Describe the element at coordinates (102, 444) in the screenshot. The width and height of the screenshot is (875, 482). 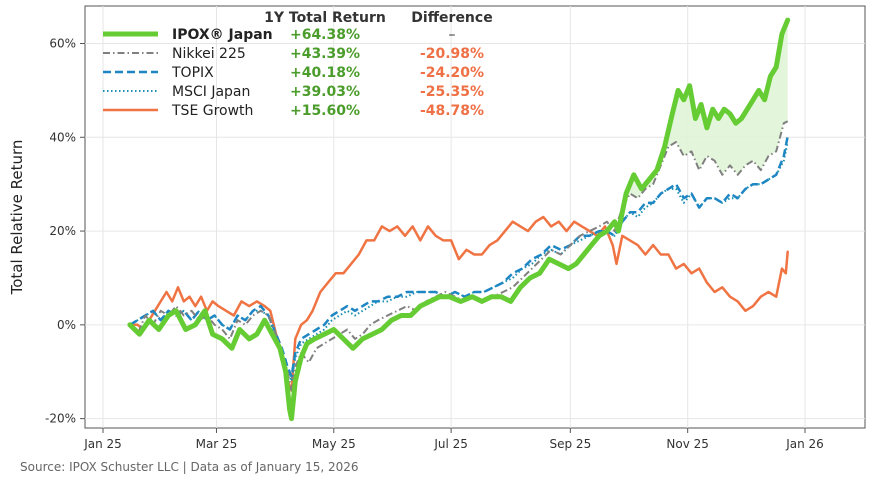
I see `x-tick-label: Jan 25` at that location.